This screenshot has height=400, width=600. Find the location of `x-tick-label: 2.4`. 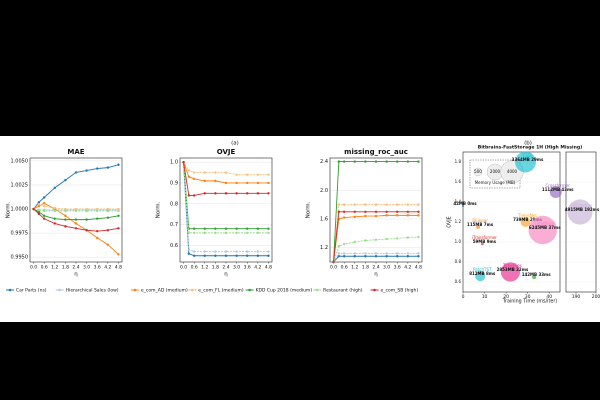

x-tick-label: 2.4 is located at coordinates (375, 268).